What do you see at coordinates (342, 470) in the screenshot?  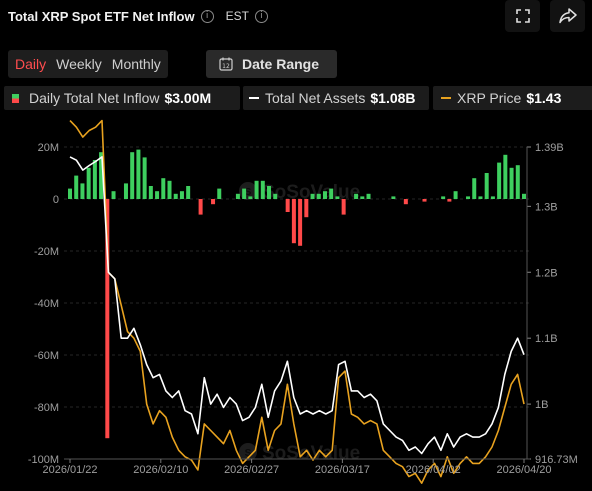 I see `x-axis-tick: 2026/03/17` at bounding box center [342, 470].